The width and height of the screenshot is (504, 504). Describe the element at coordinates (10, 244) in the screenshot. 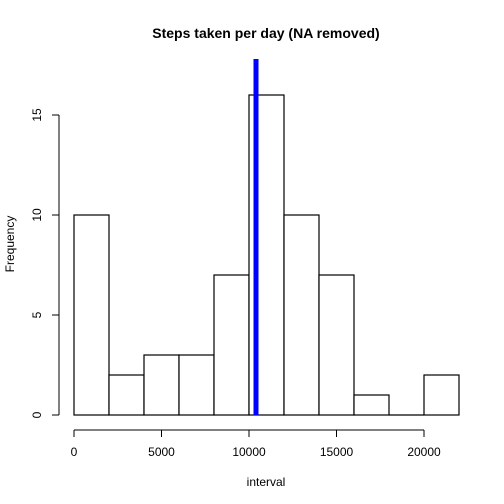

I see `y-axis-label: Frequency` at that location.